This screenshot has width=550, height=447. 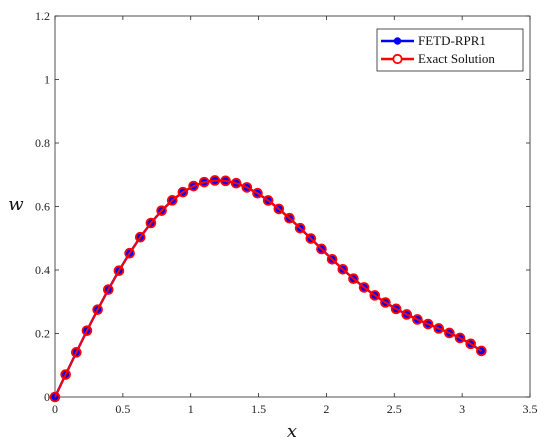 I want to click on legend-marker-exact, so click(x=397, y=59).